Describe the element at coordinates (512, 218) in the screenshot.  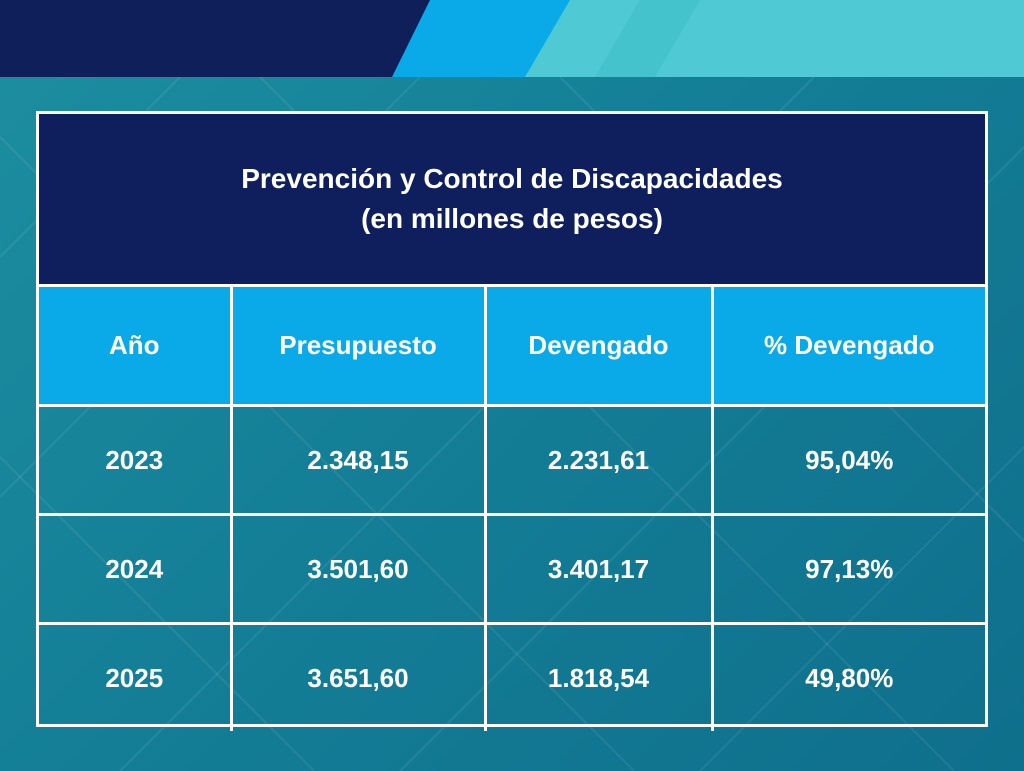
I see `table-subtitle: (en millones de pesos)` at that location.